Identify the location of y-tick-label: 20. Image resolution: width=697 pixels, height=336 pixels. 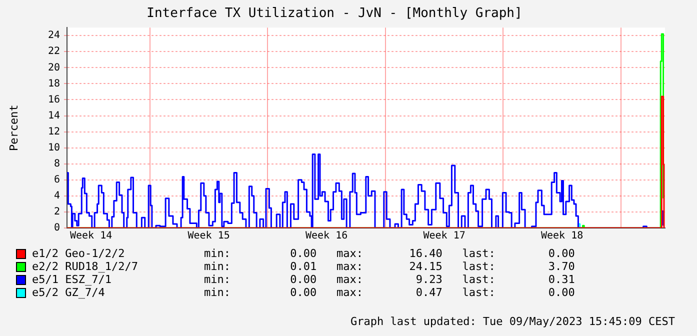
(54, 68).